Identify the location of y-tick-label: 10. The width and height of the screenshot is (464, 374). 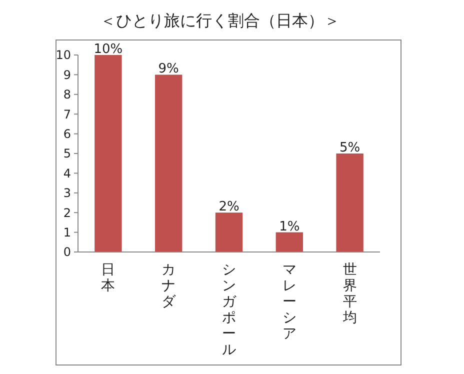
(63, 55).